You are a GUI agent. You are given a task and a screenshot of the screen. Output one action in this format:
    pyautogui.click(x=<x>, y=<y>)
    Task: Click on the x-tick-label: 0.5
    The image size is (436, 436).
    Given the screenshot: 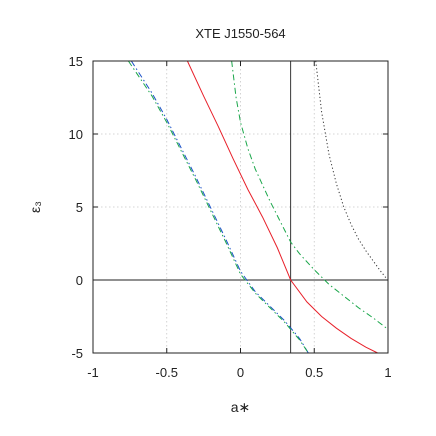 What is the action you would take?
    pyautogui.click(x=314, y=372)
    